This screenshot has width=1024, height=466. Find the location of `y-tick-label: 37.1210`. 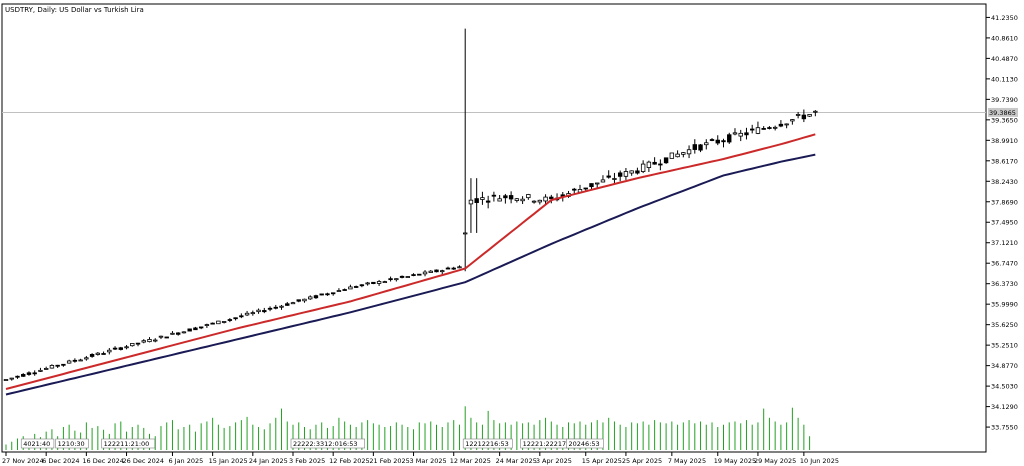

y-tick-label: 37.1210 is located at coordinates (1004, 243).